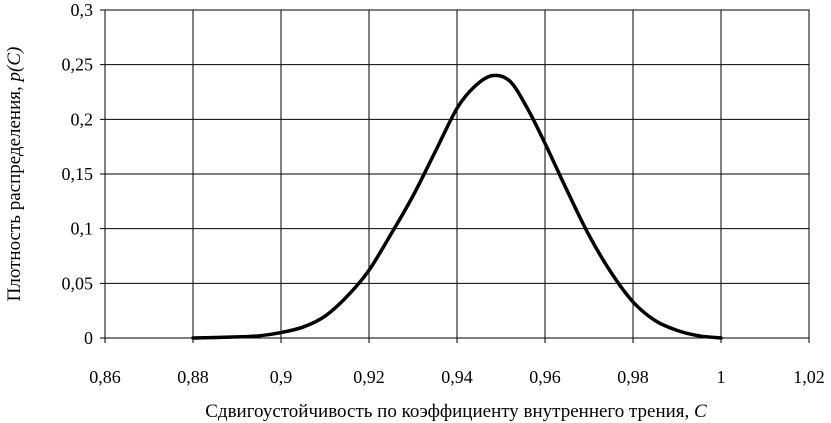 Image resolution: width=831 pixels, height=423 pixels. Describe the element at coordinates (78, 174) in the screenshot. I see `y-tick-label: 0,15` at that location.